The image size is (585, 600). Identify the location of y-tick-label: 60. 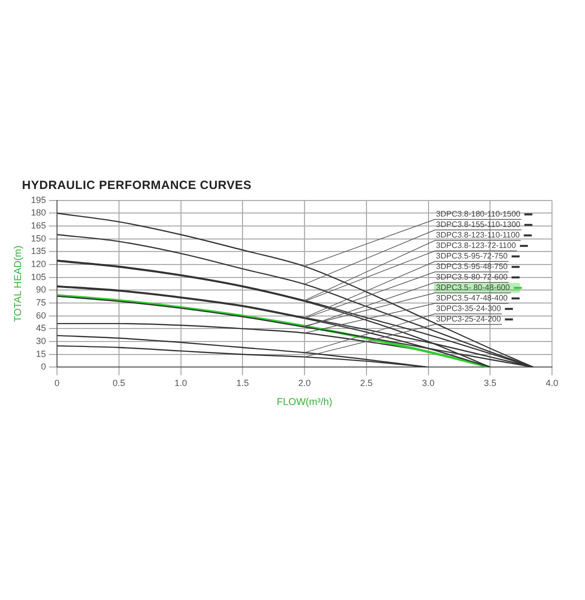
(41, 315).